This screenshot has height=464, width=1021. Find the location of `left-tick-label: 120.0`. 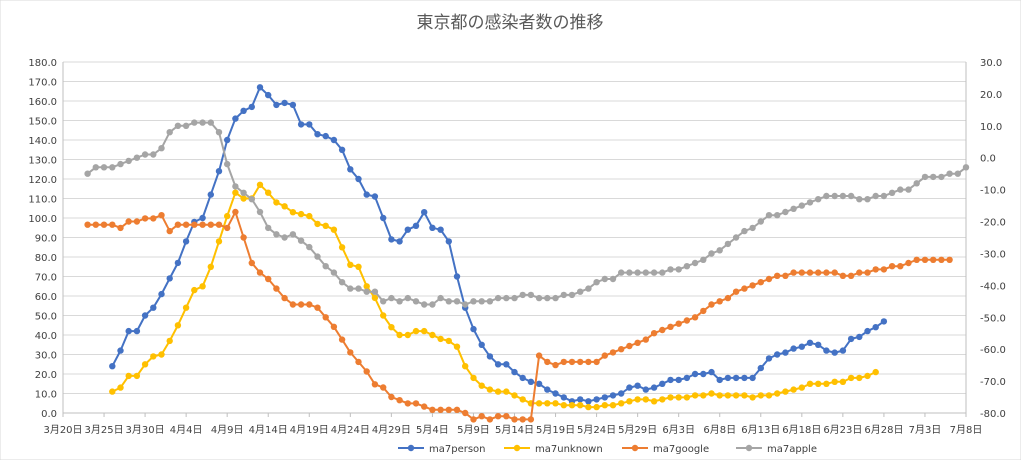

left-tick-label: 120.0 is located at coordinates (42, 180).